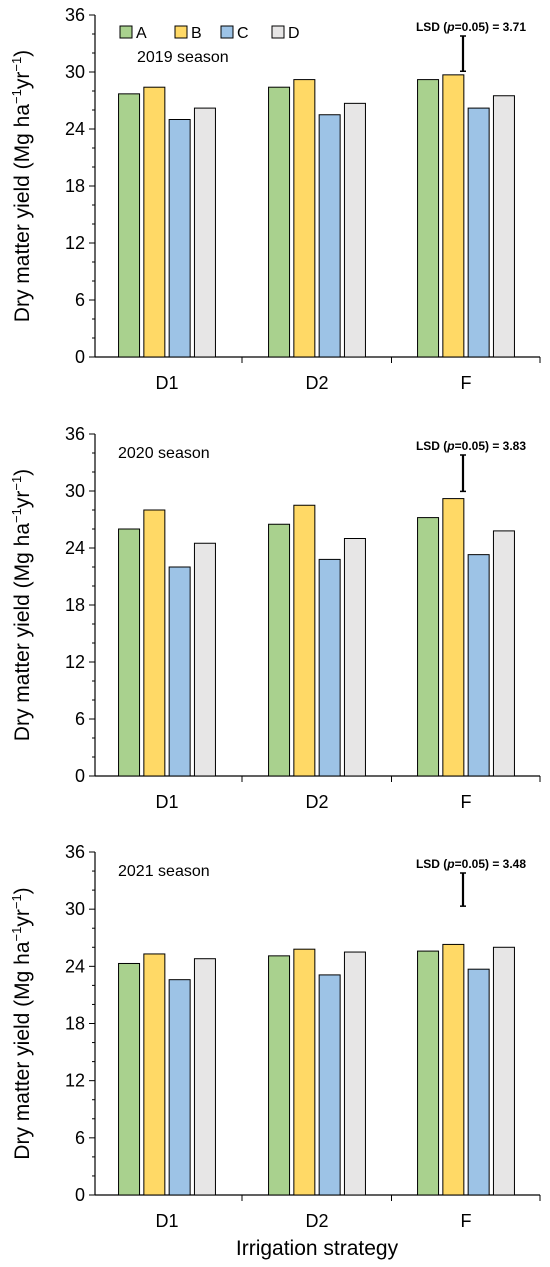 The image size is (550, 1267). I want to click on season-label: 2020 season, so click(164, 453).